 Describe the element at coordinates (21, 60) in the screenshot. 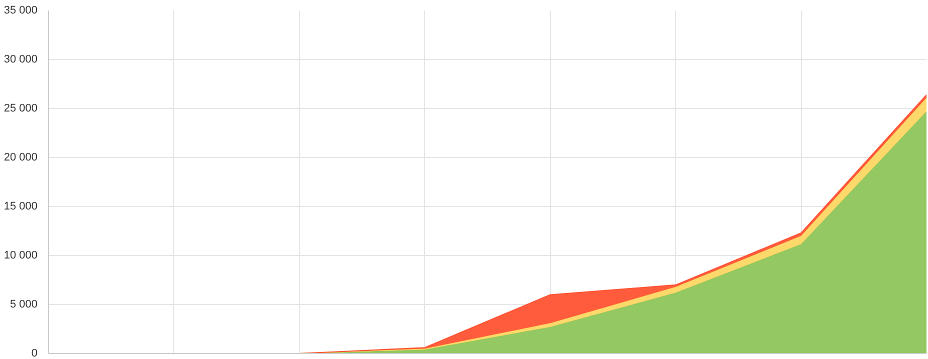

I see `y-tick-label: 30 000` at that location.